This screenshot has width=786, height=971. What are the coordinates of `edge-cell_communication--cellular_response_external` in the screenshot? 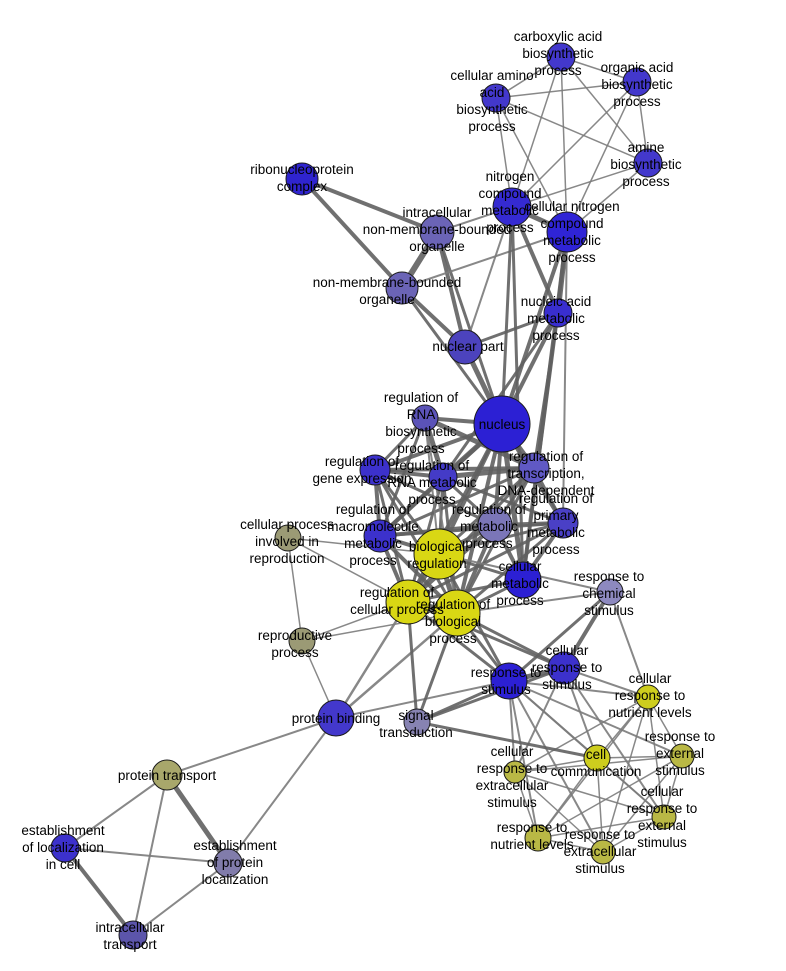 It's located at (630, 787).